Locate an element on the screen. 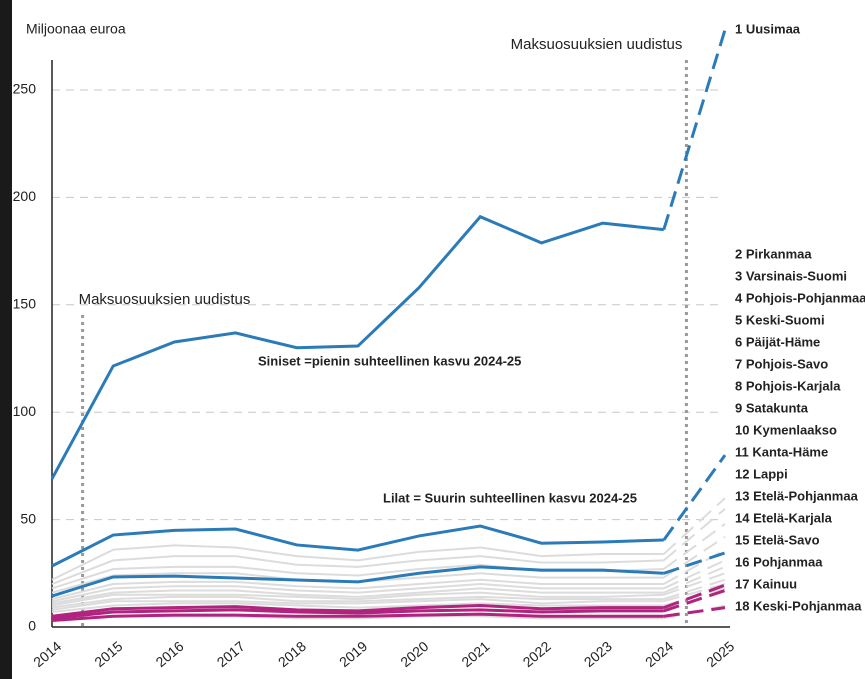  x-tick-label: 2021 is located at coordinates (475, 654).